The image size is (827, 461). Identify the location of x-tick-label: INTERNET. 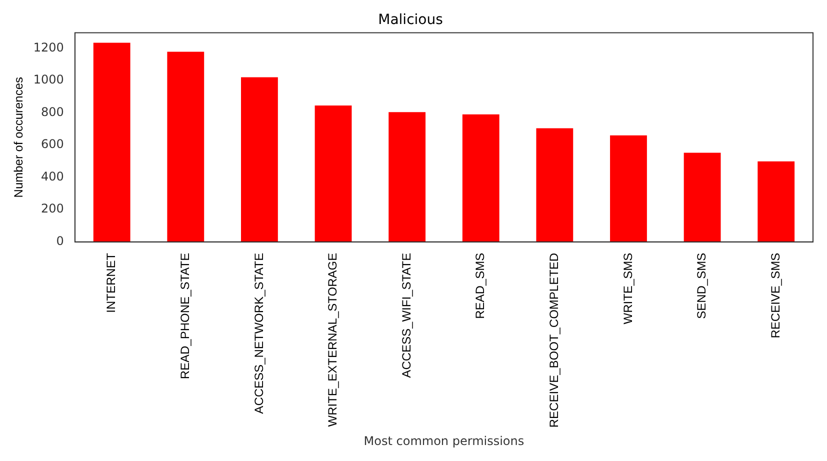
(111, 282).